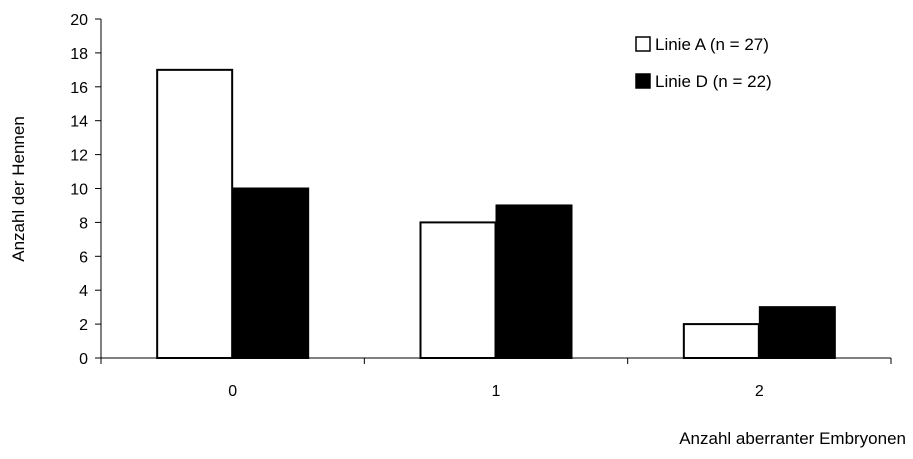  What do you see at coordinates (712, 44) in the screenshot?
I see `legend-label-series-a: Linie A (n = 27)` at bounding box center [712, 44].